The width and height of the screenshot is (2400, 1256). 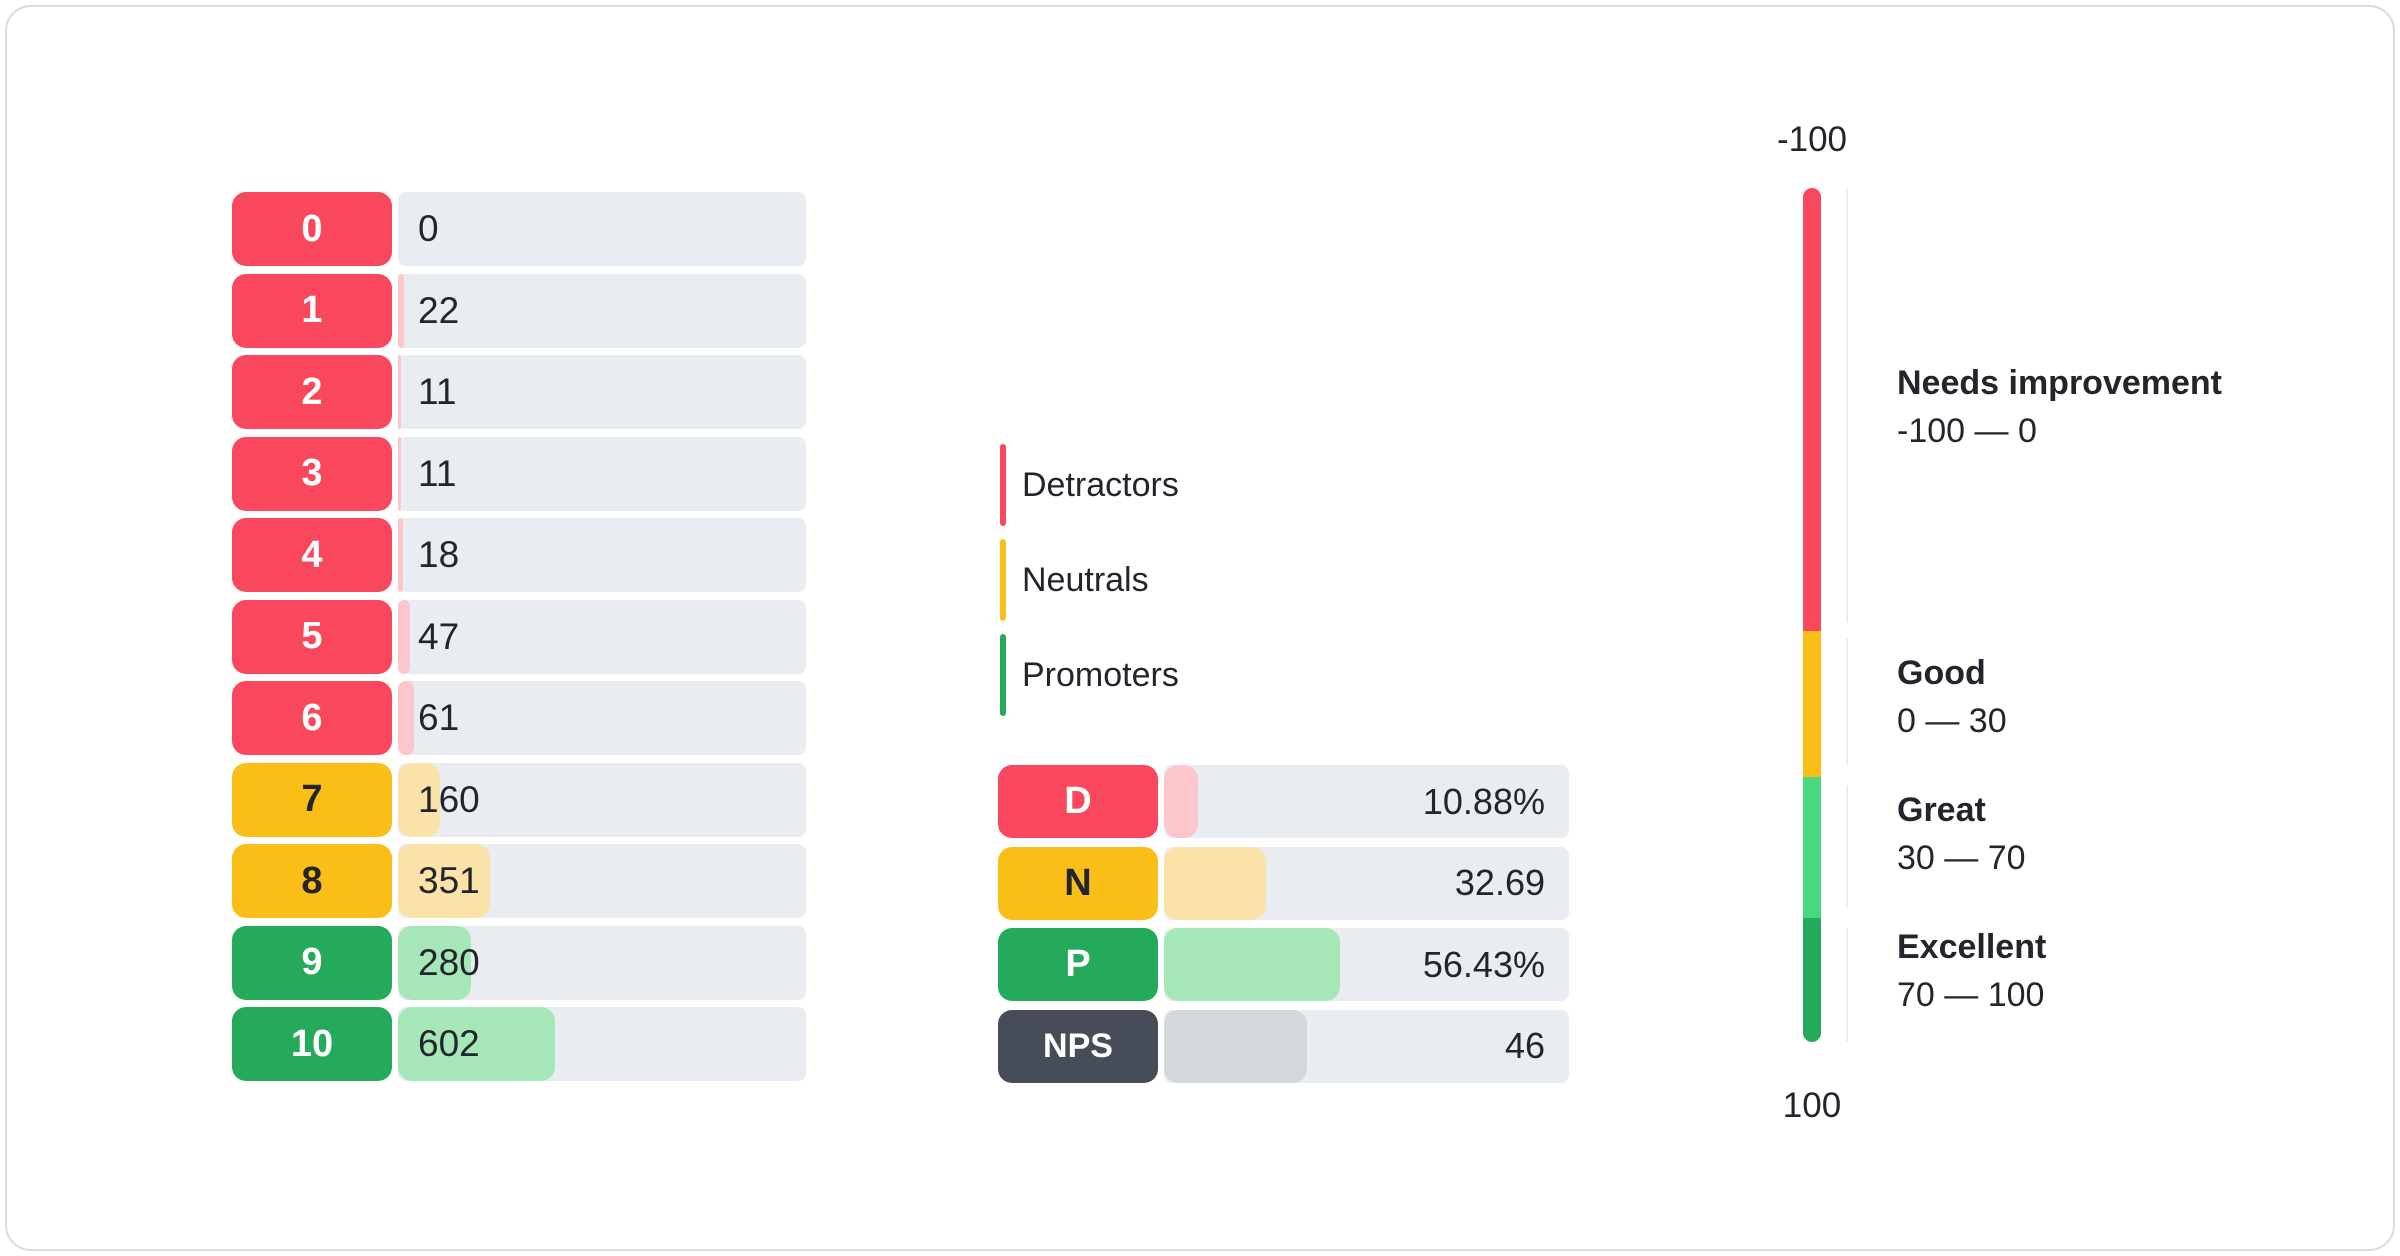 I want to click on score-track: 61, so click(x=602, y=718).